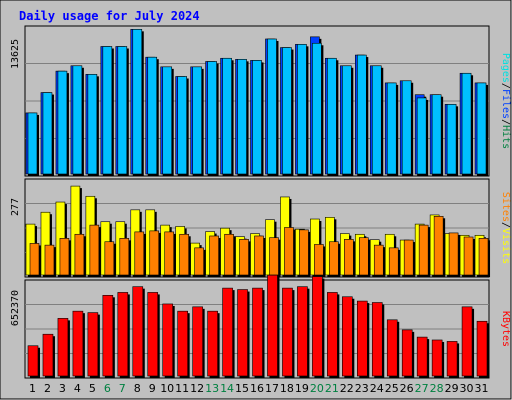 This screenshot has height=400, width=512. I want to click on x-tick-label-14: 14, so click(227, 388).